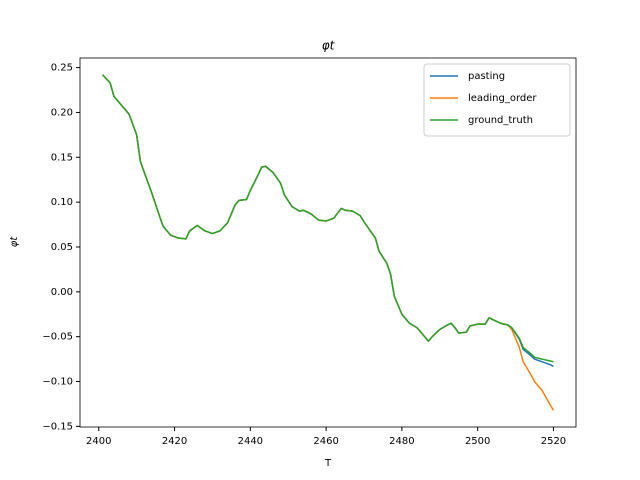 The height and width of the screenshot is (480, 640). I want to click on y-axis-label: φt, so click(14, 242).